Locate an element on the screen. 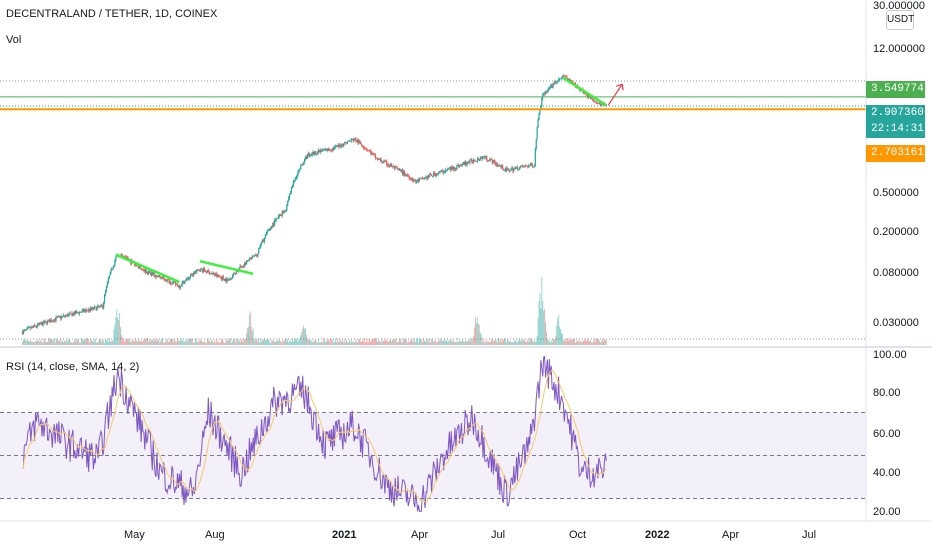 Image resolution: width=932 pixels, height=550 pixels. time-axis-label: Apr is located at coordinates (731, 535).